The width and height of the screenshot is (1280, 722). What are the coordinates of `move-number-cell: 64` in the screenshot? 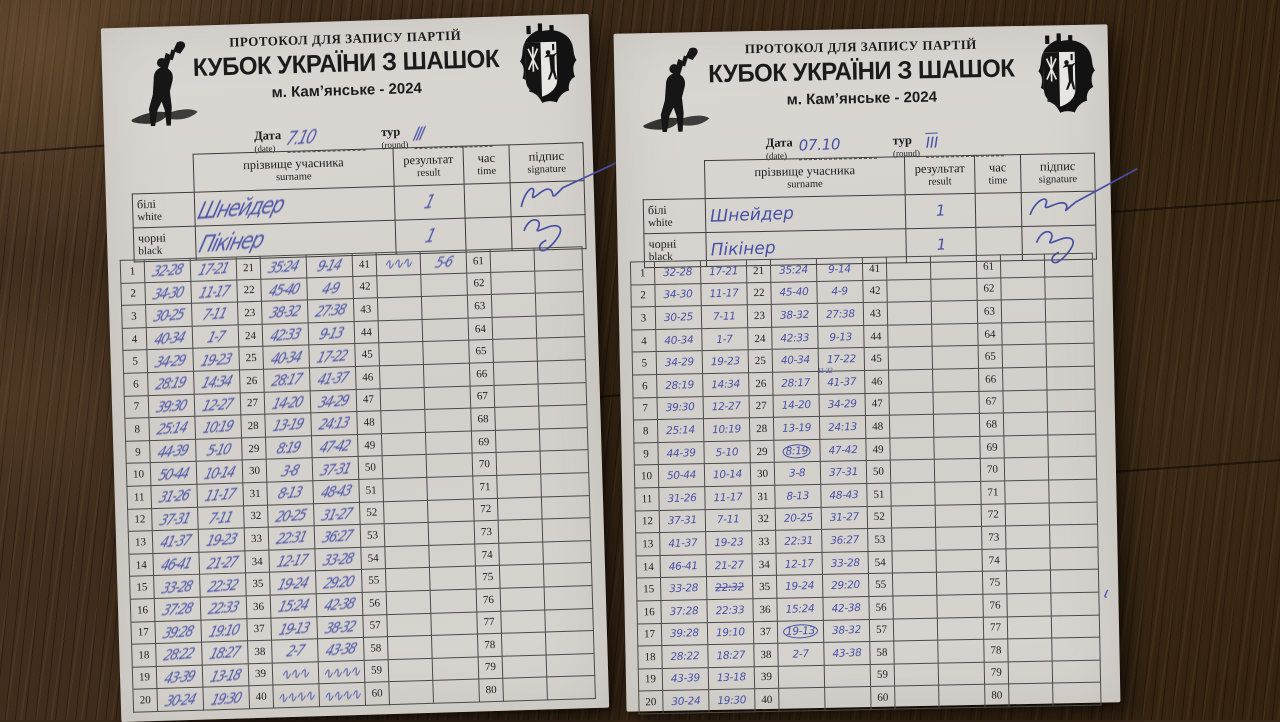 It's located at (480, 328).